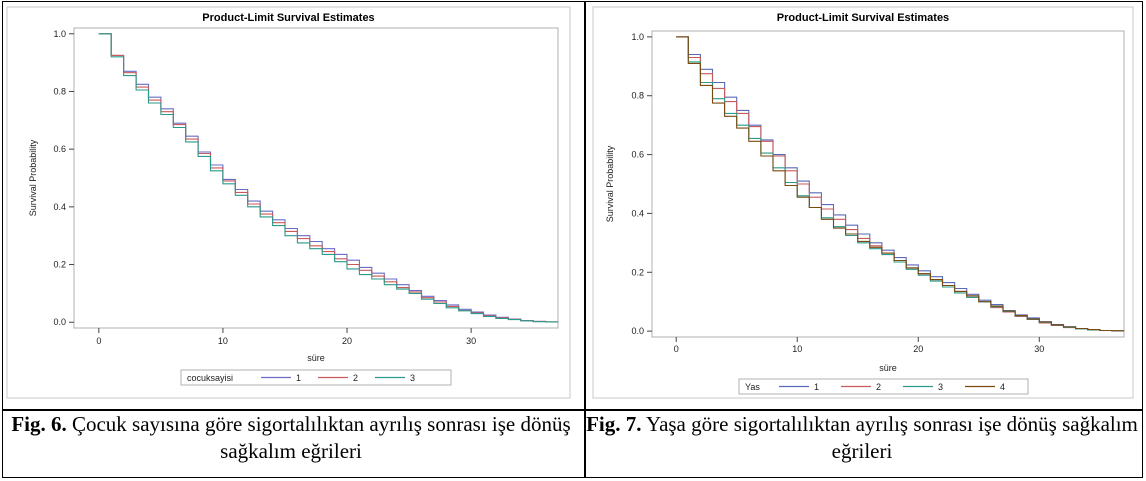  Describe the element at coordinates (585, 239) in the screenshot. I see `table-divider-vertical` at that location.